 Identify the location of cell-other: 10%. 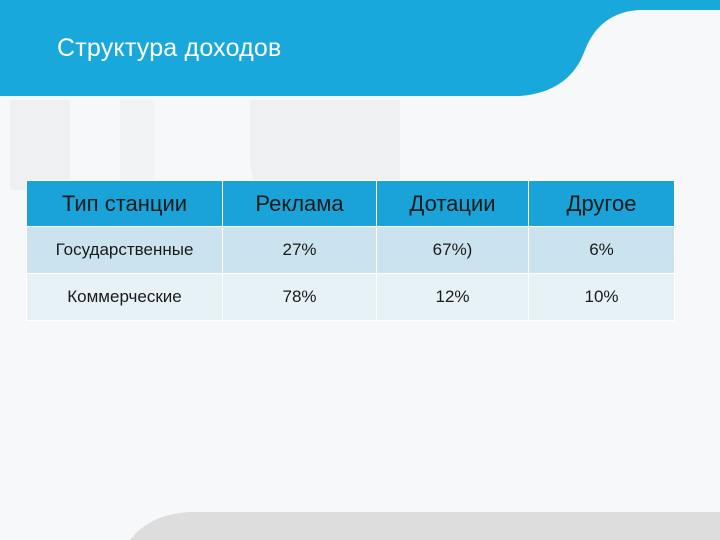
(602, 297).